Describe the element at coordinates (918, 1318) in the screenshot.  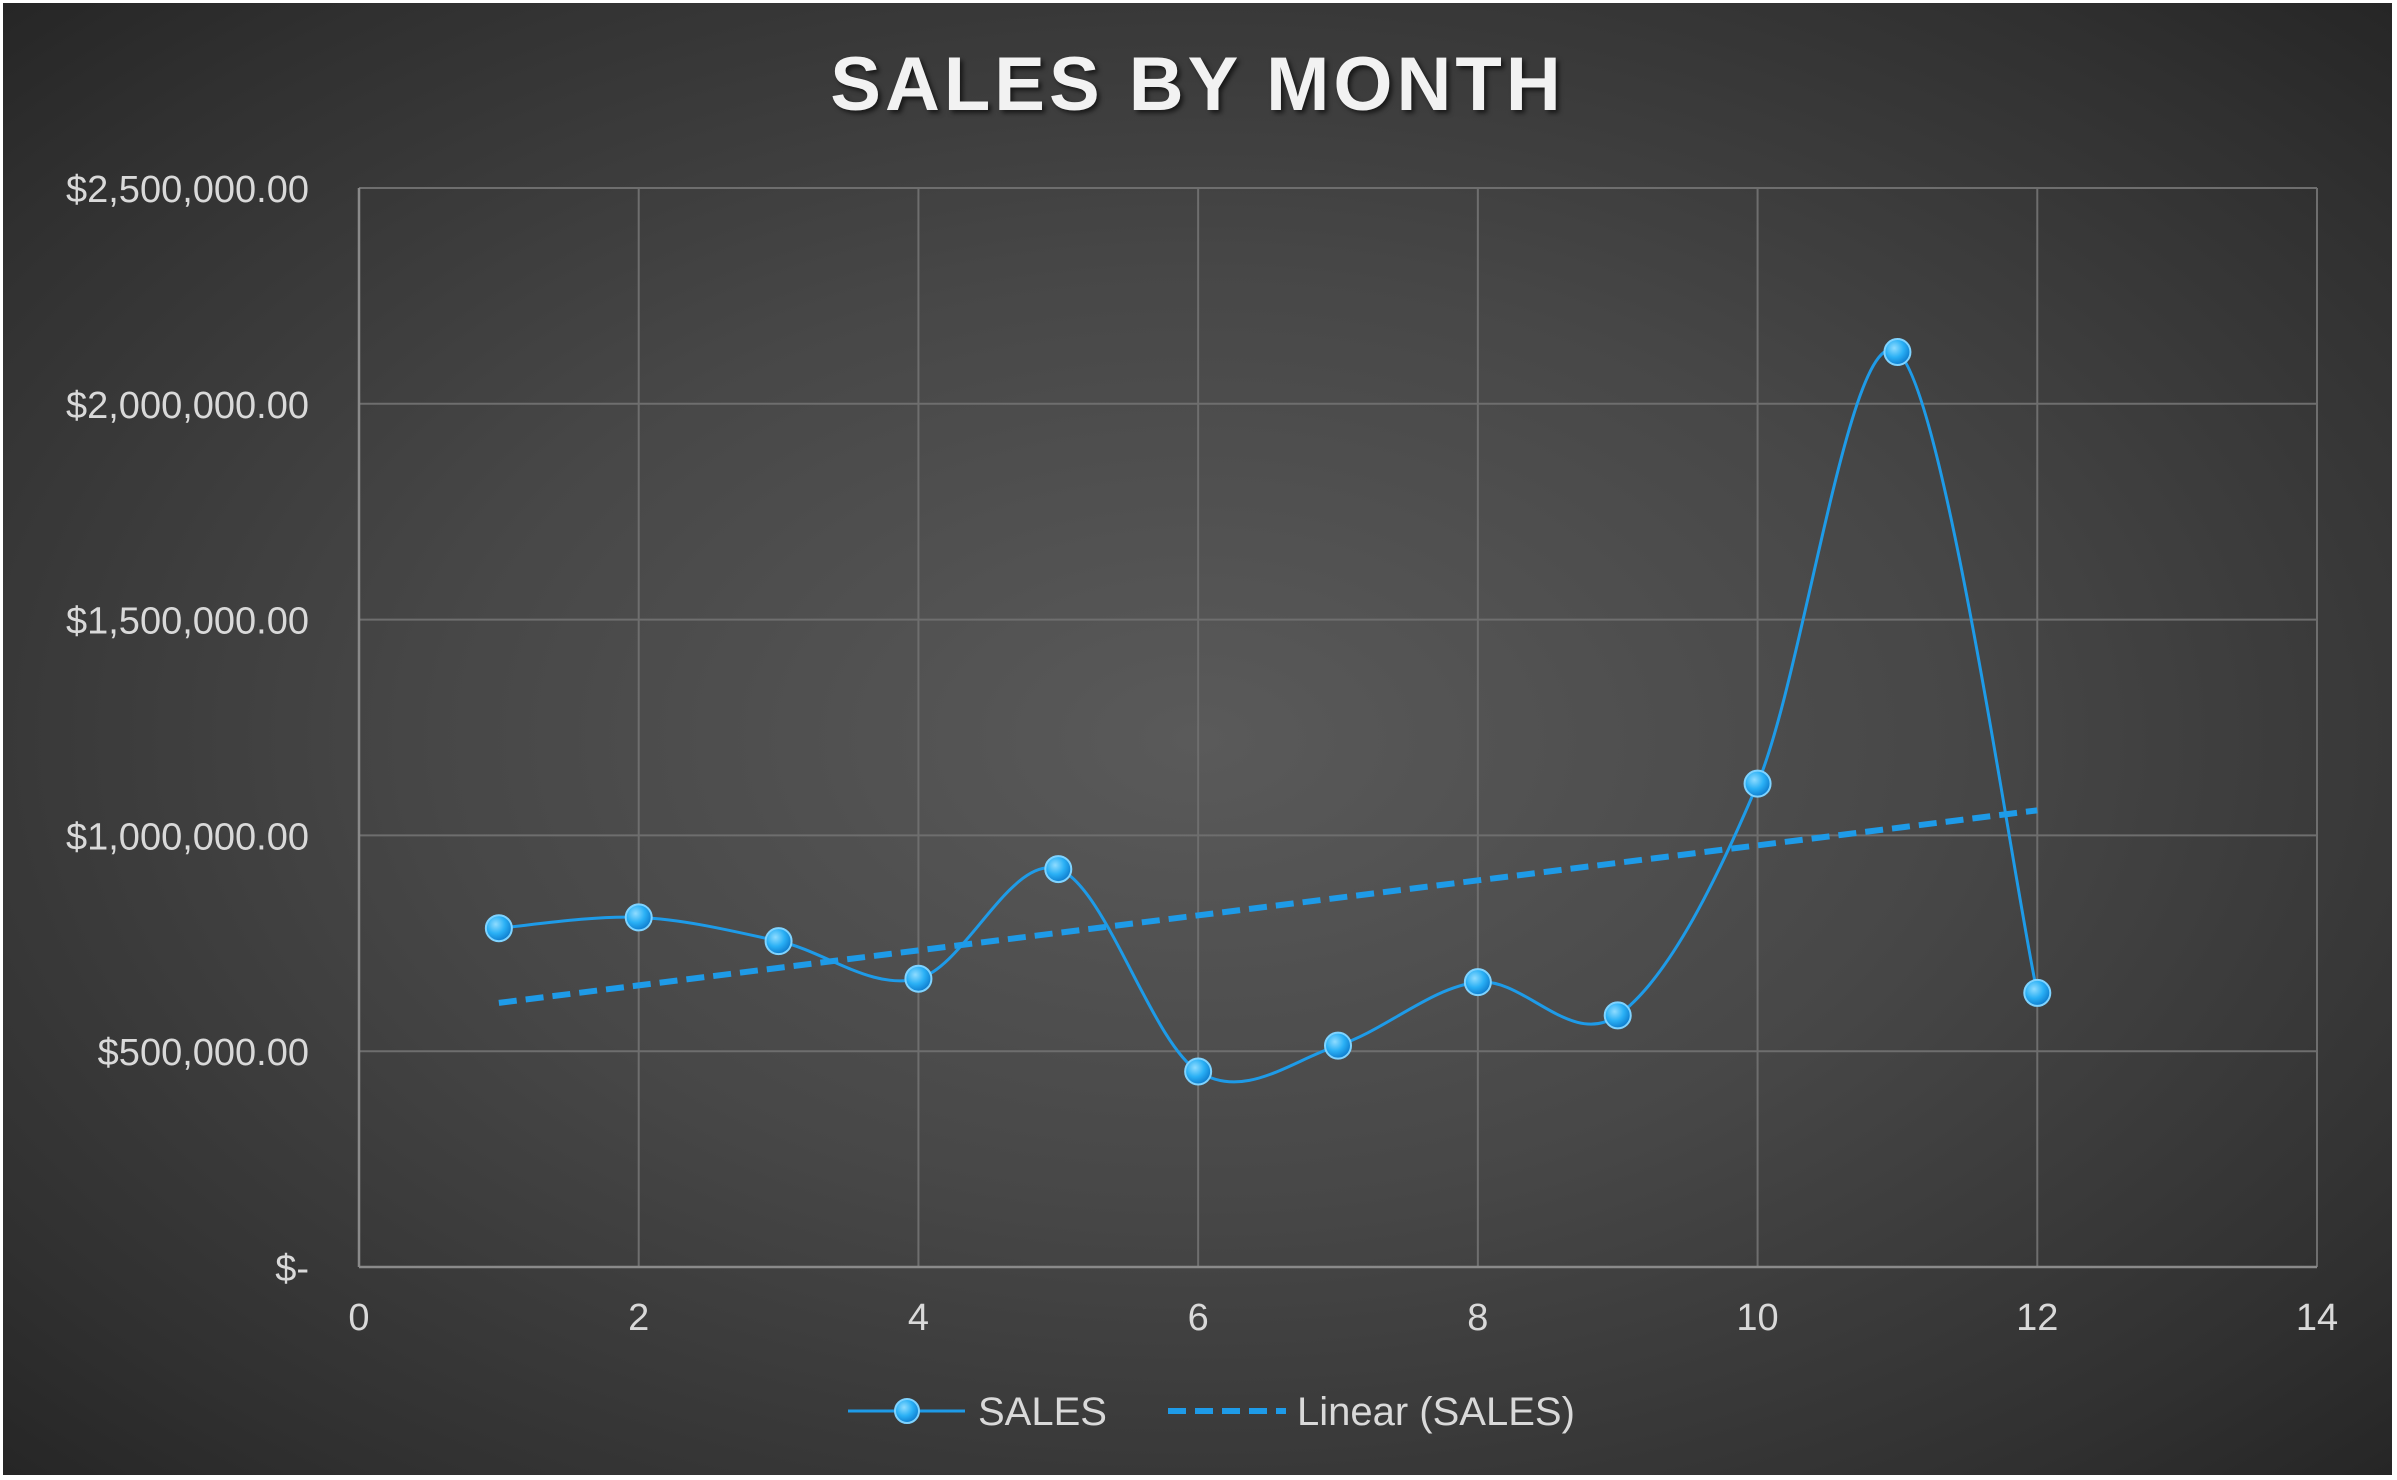
I see `x-tick-label: 4` at that location.